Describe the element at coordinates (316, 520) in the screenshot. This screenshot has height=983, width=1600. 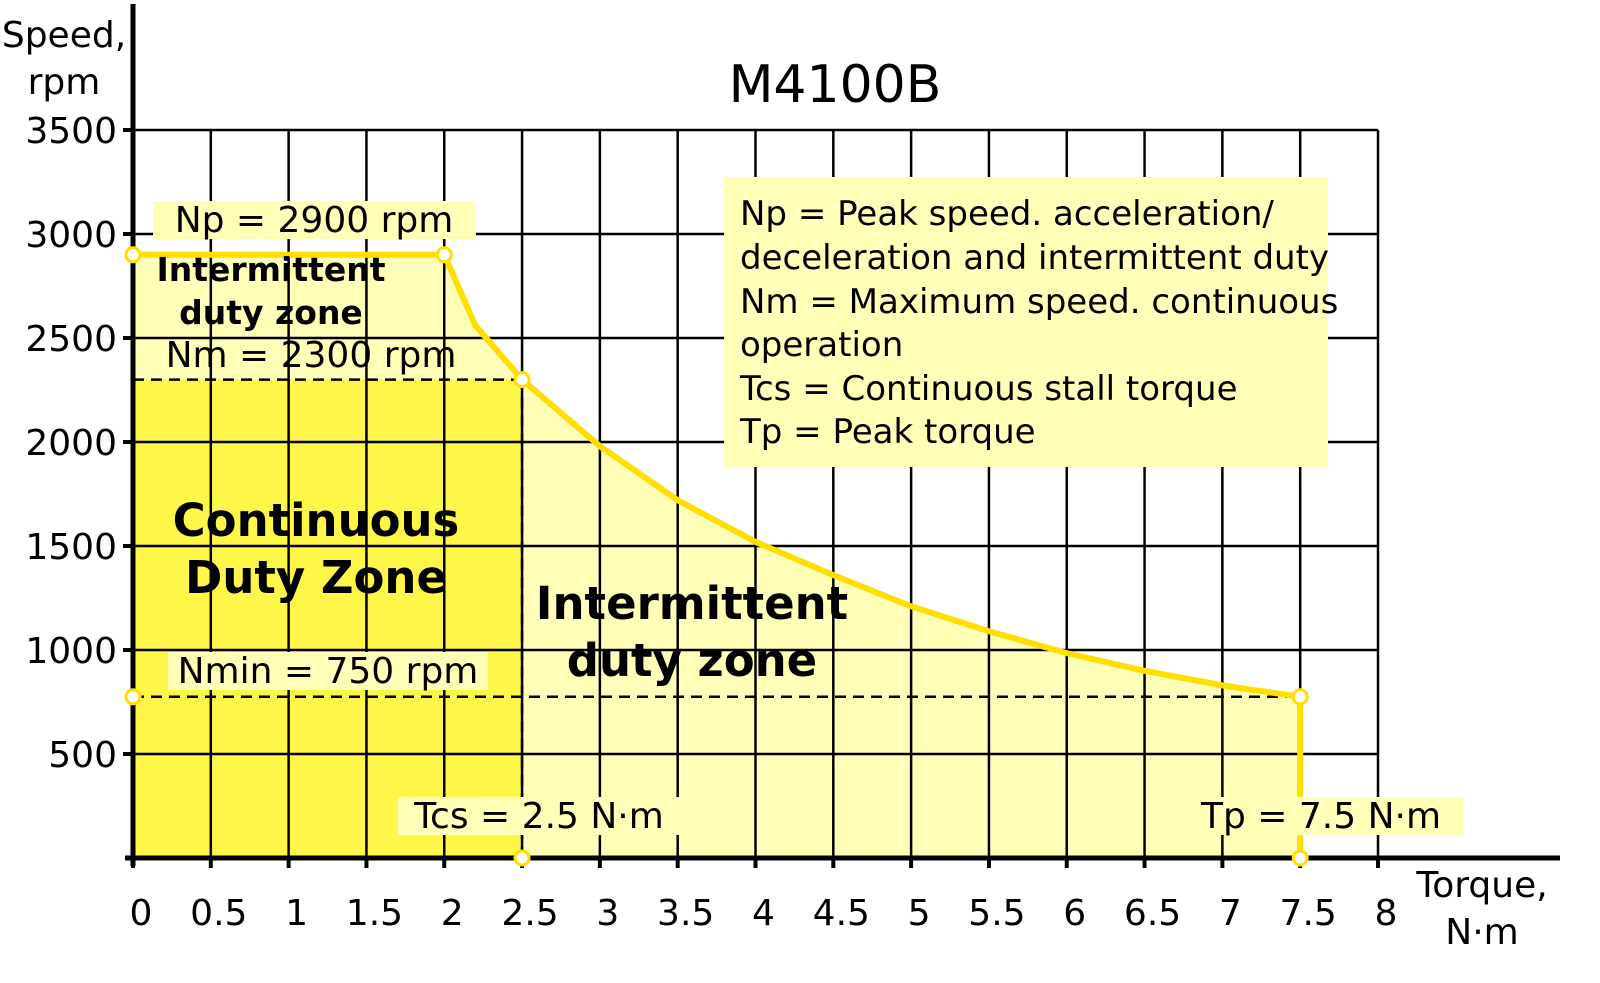
I see `continuous-zone-label-line1: Continuous` at that location.